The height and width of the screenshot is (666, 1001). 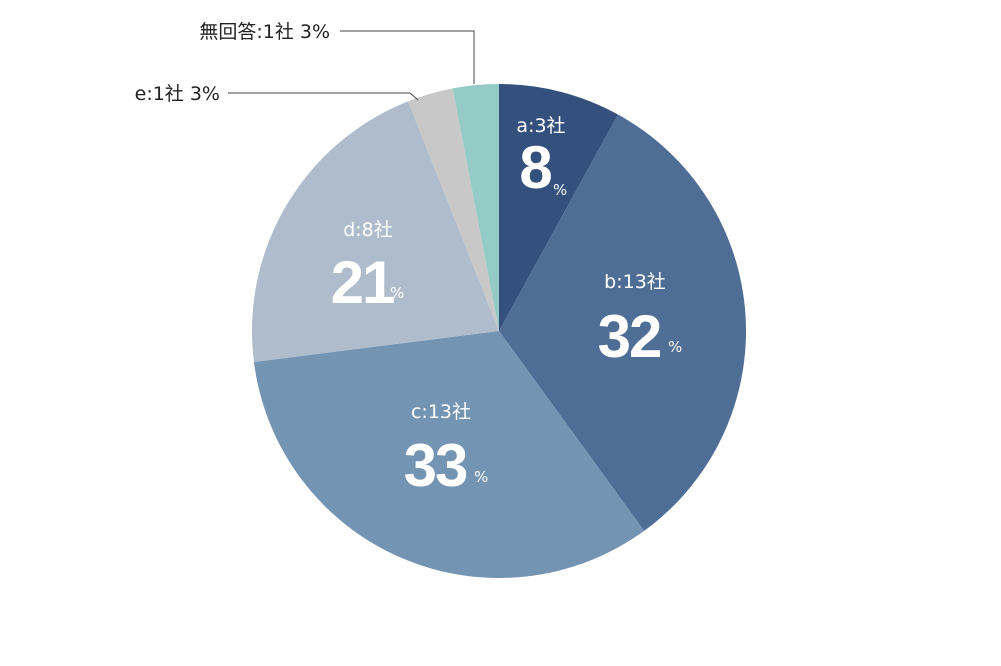 I want to click on slice-percent: 32, so click(x=629, y=336).